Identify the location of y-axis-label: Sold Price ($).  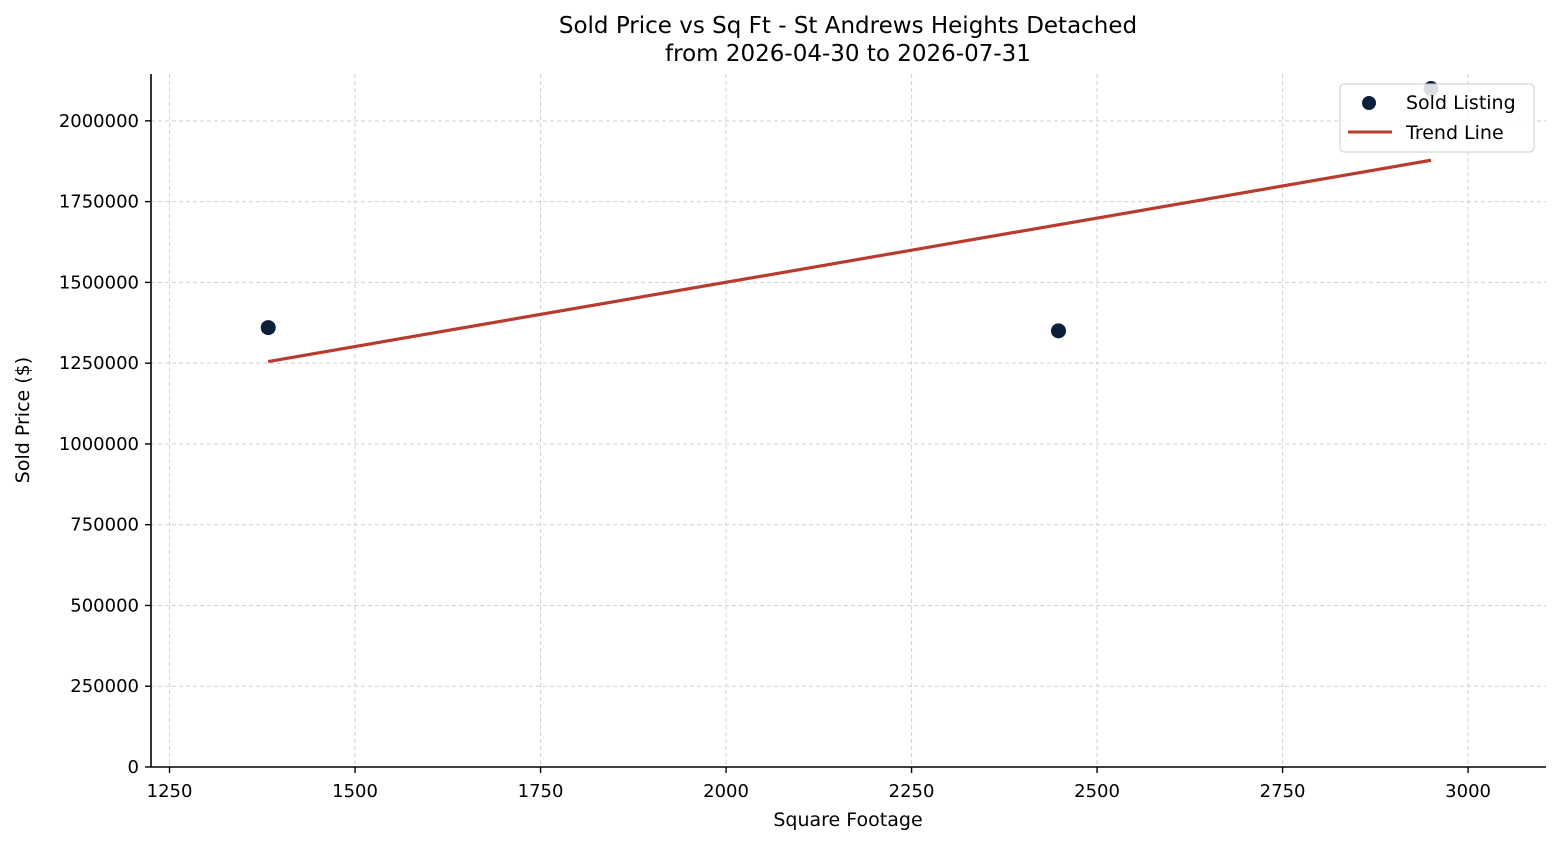
(23, 420).